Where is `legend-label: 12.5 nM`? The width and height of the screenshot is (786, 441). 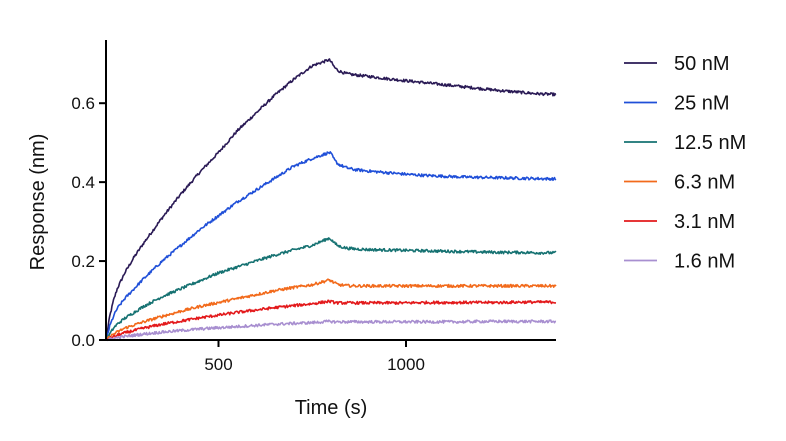 legend-label: 12.5 nM is located at coordinates (710, 143).